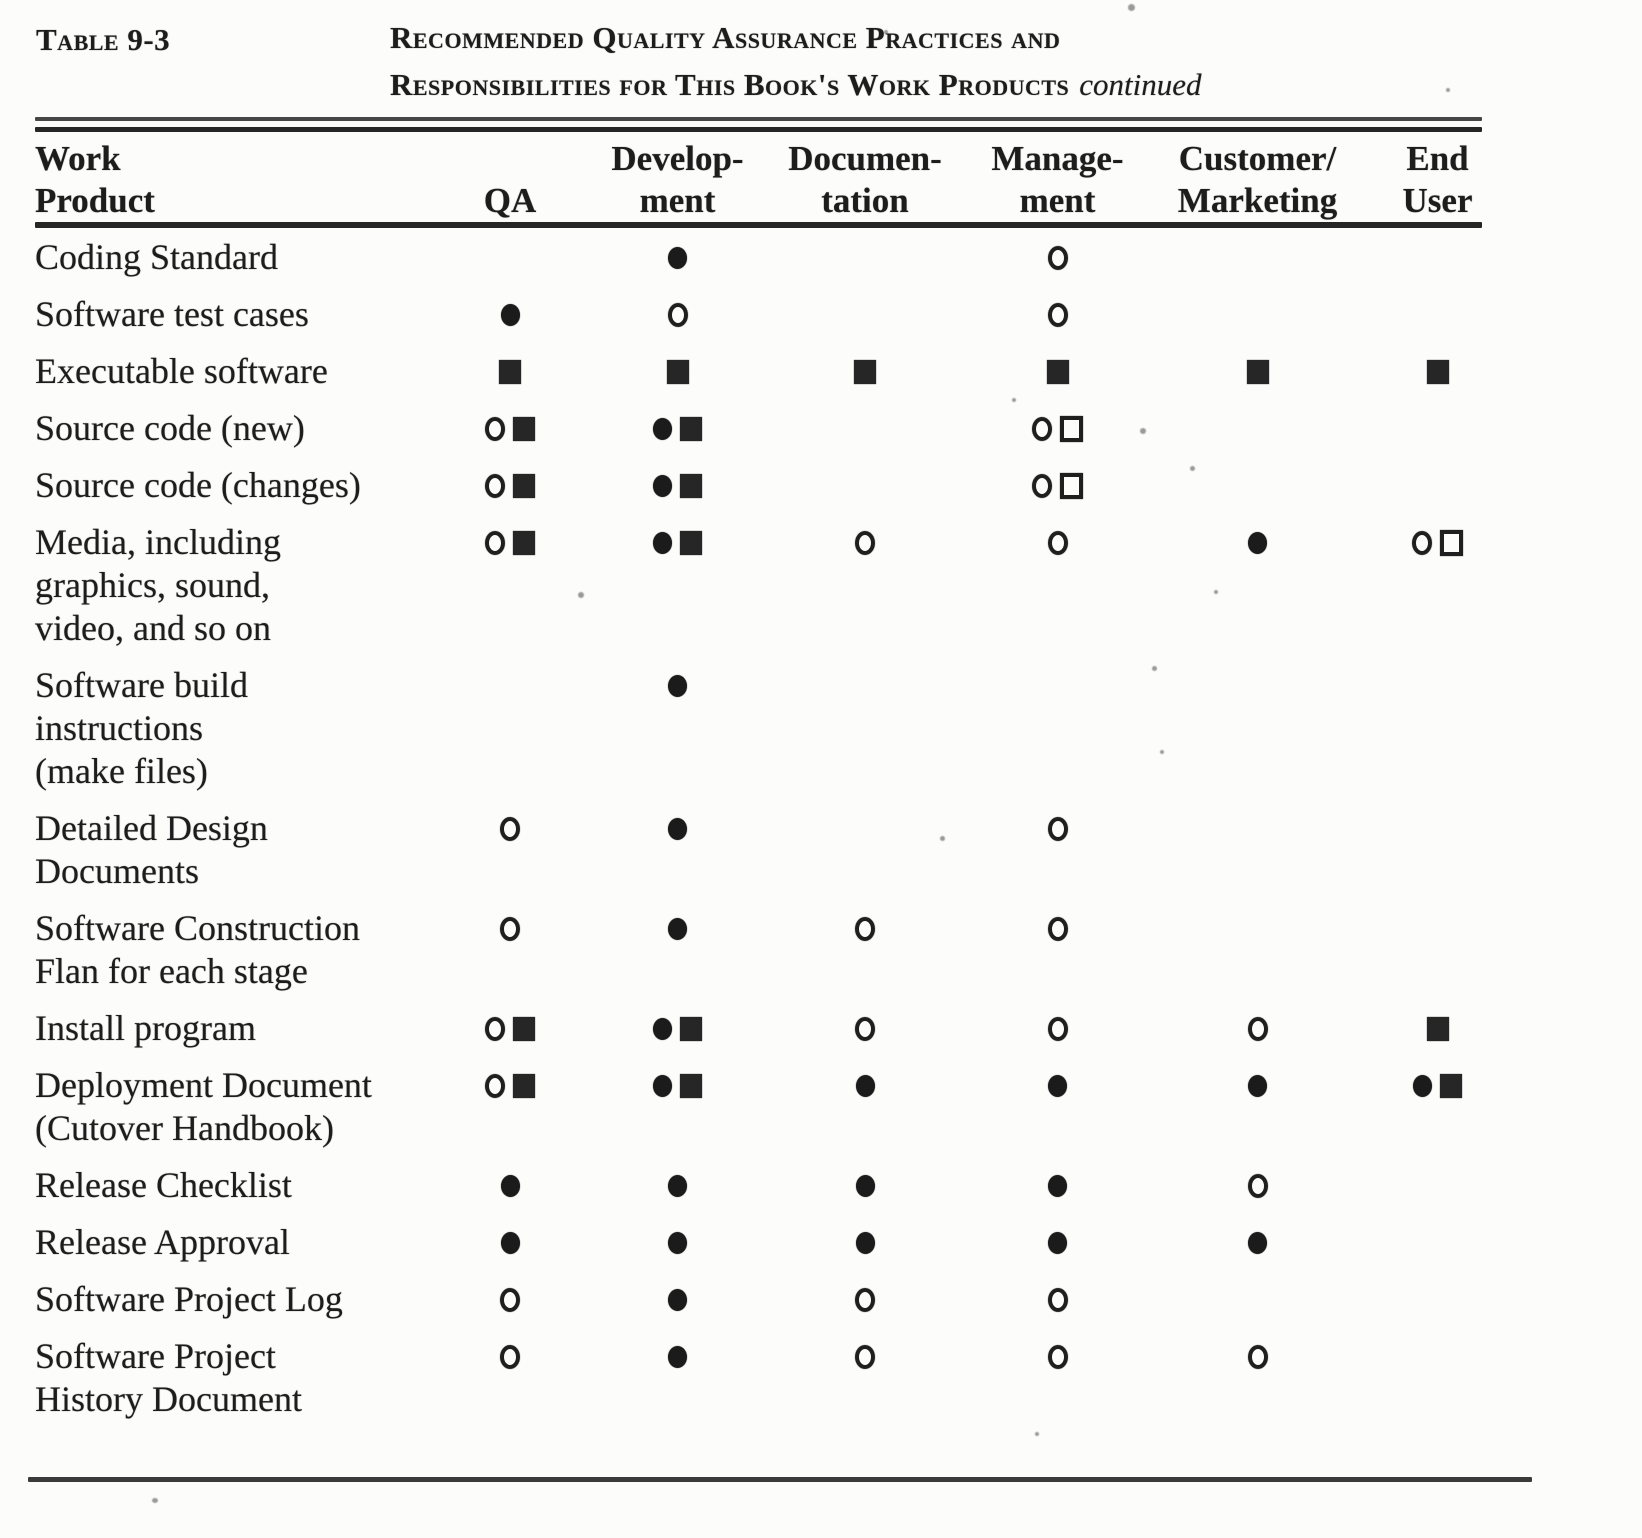  Describe the element at coordinates (865, 180) in the screenshot. I see `column-header-documentation: Documen-tation` at that location.